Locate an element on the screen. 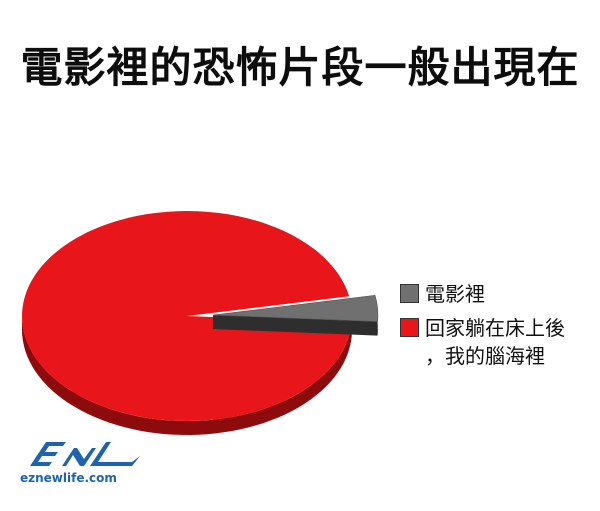 The height and width of the screenshot is (511, 600). eznewlife-logo-icon is located at coordinates (85, 454).